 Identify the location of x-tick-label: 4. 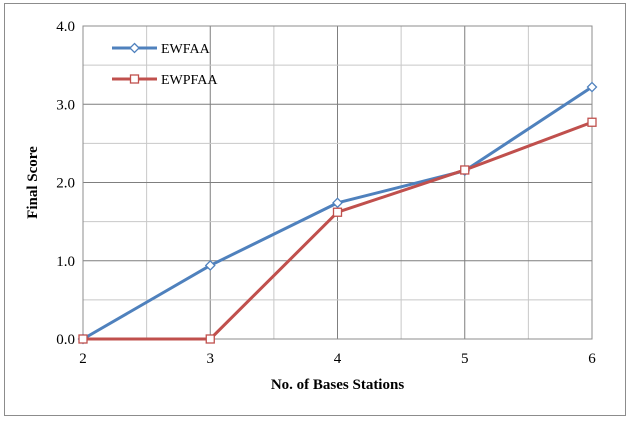
(338, 359).